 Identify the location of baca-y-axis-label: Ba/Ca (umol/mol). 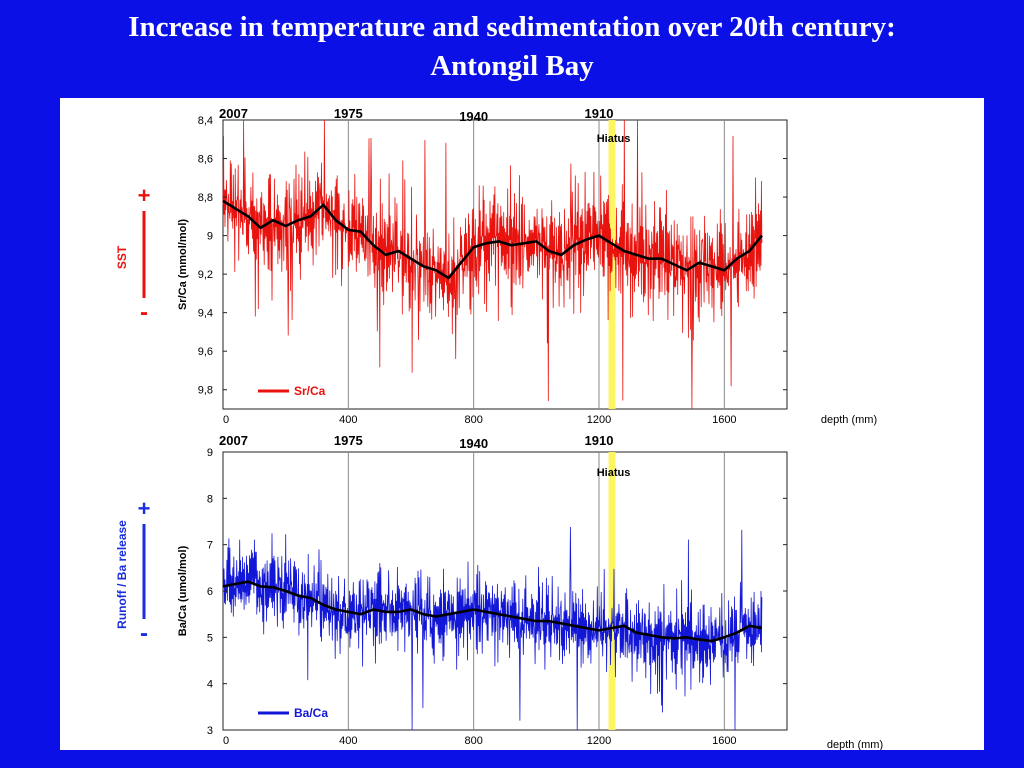
(183, 590).